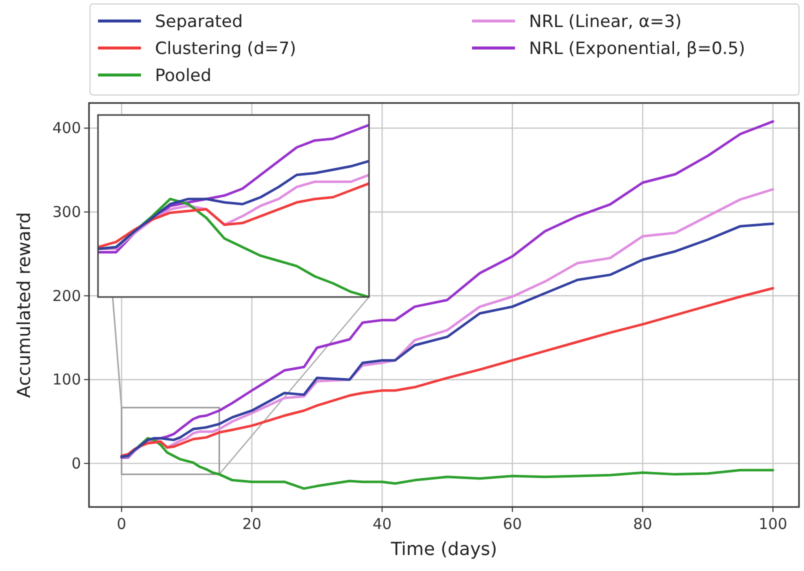  I want to click on y-tick-label: 400, so click(66, 128).